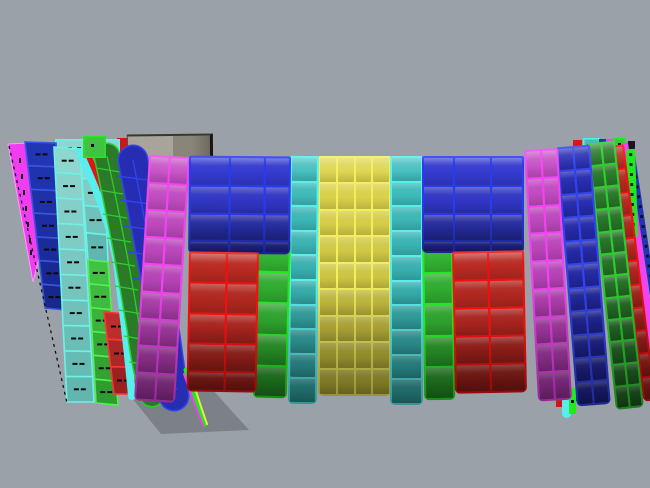 This screenshot has height=488, width=650. I want to click on panel-column-red-block-left, so click(222, 322).